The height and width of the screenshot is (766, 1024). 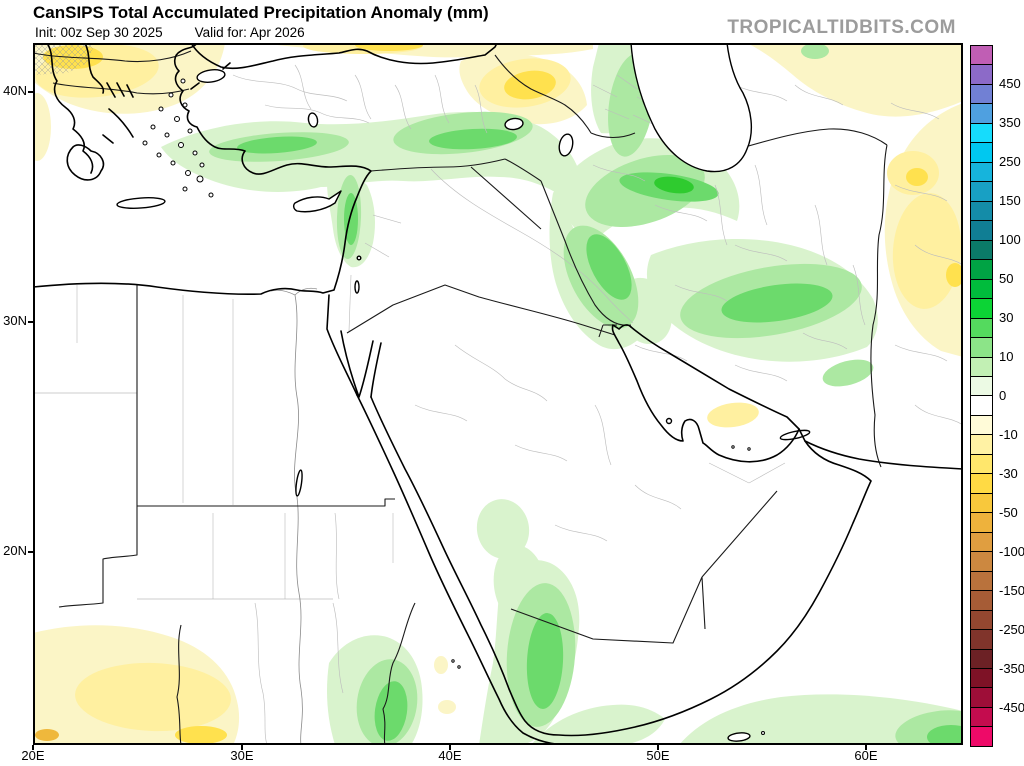 I want to click on latitude-label: 30N, so click(x=15, y=320).